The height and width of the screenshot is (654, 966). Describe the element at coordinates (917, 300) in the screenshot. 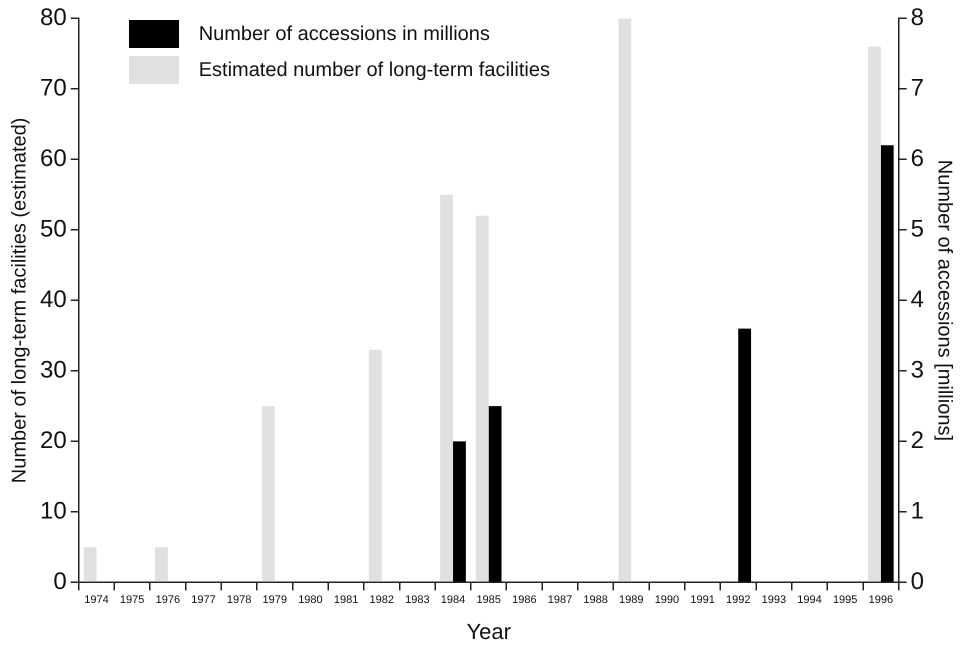

I see `y2-tick-label: 4` at that location.